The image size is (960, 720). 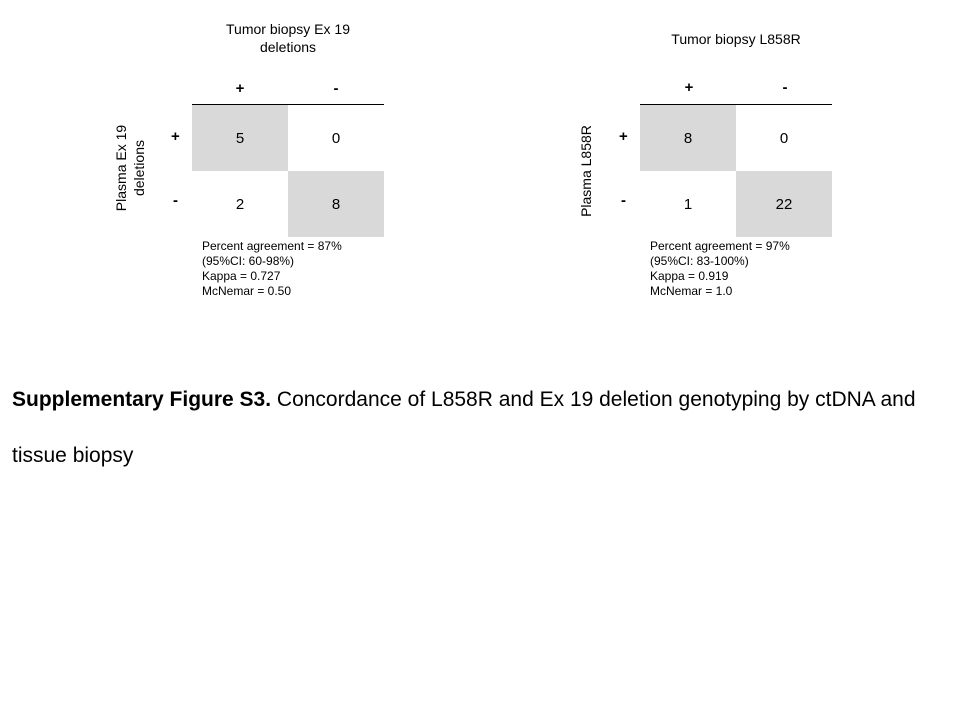 What do you see at coordinates (785, 87) in the screenshot?
I see `table2-col-neg-header: -` at bounding box center [785, 87].